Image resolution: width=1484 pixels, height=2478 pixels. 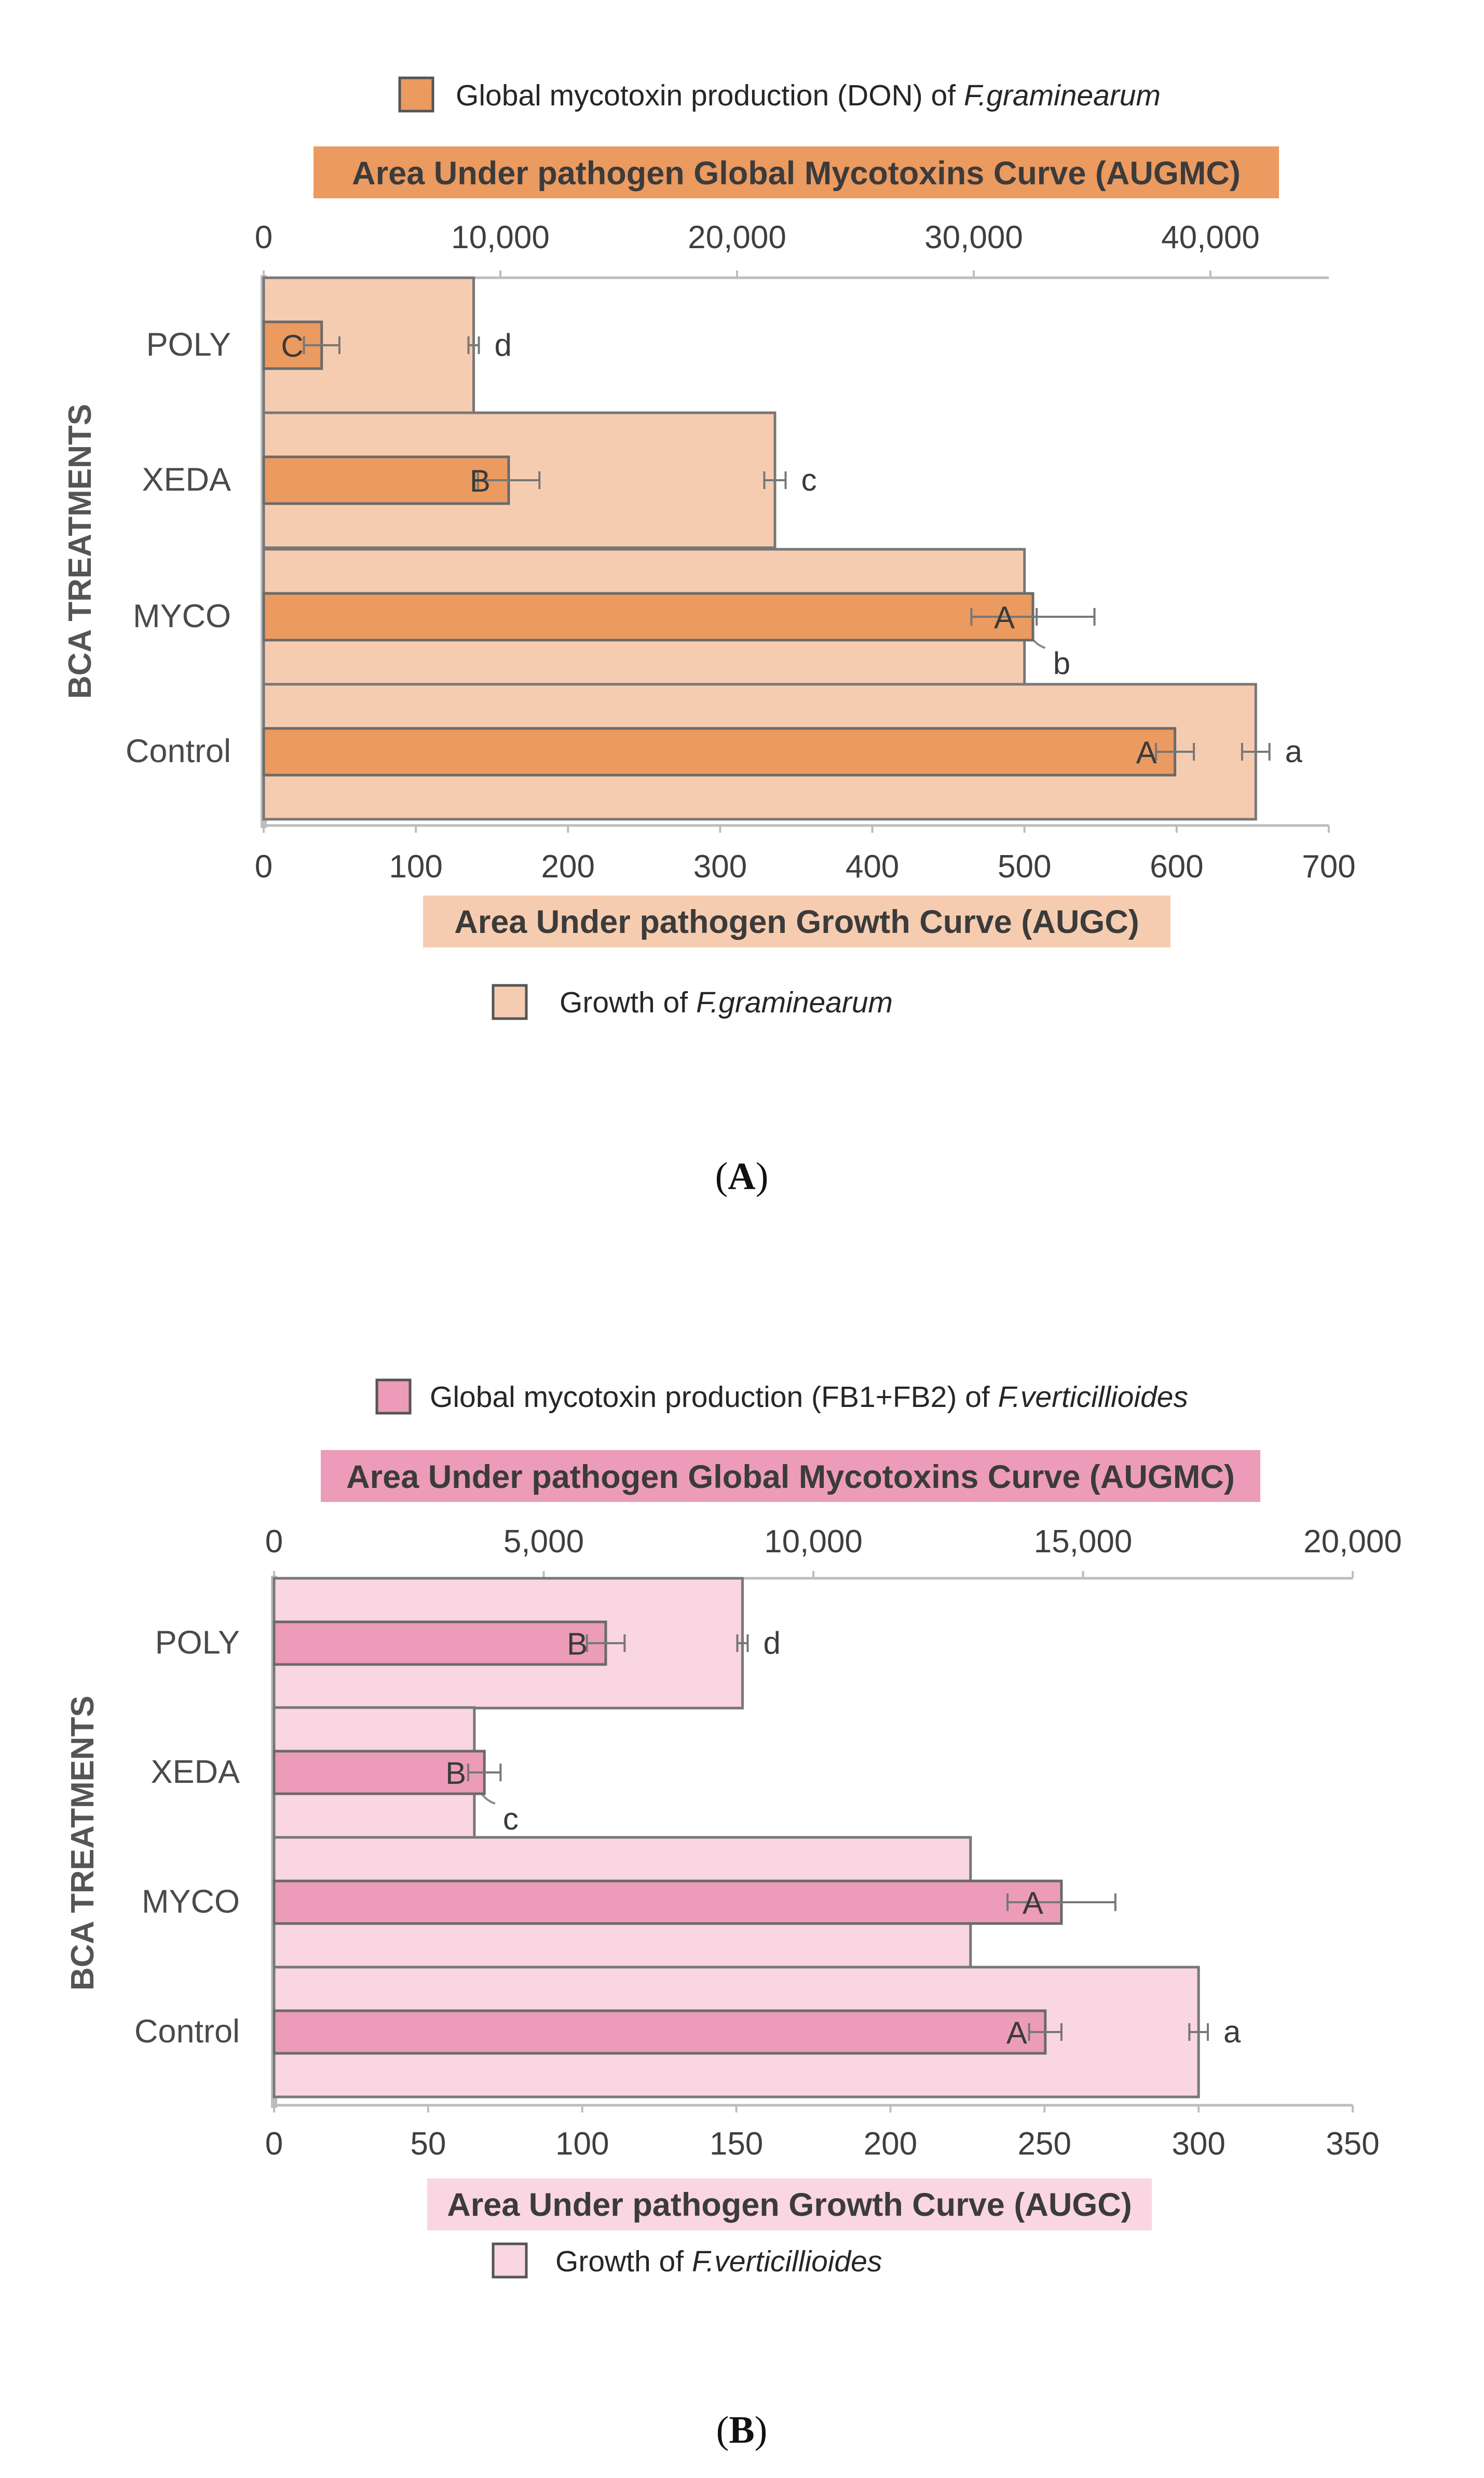 I want to click on mycotoxin-bars: B B A A, so click(x=695, y=1838).